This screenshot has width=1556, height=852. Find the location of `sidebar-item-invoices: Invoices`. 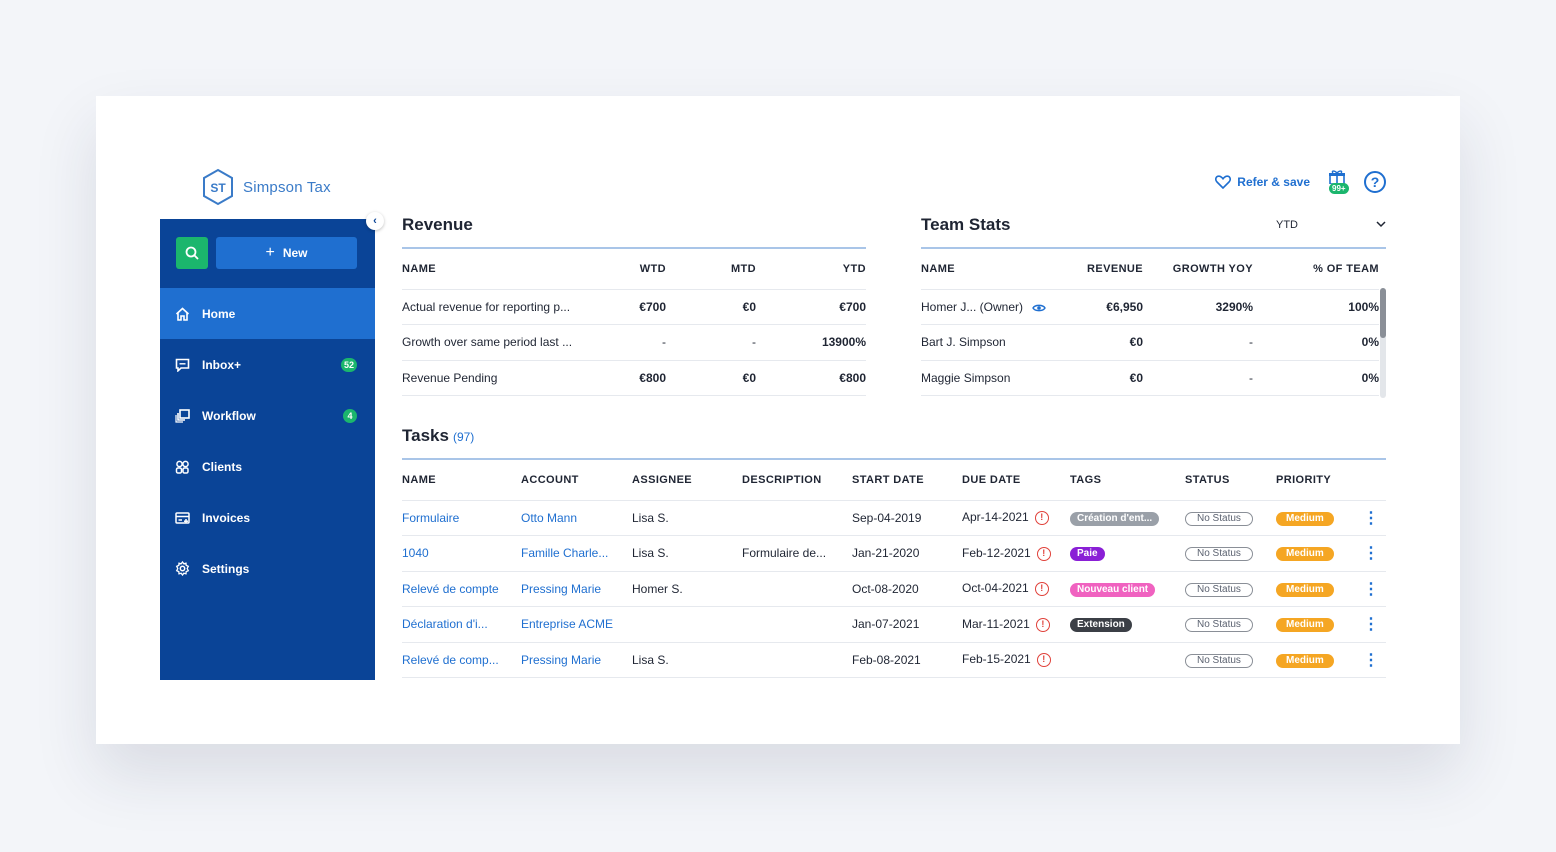

sidebar-item-invoices: Invoices is located at coordinates (267, 517).